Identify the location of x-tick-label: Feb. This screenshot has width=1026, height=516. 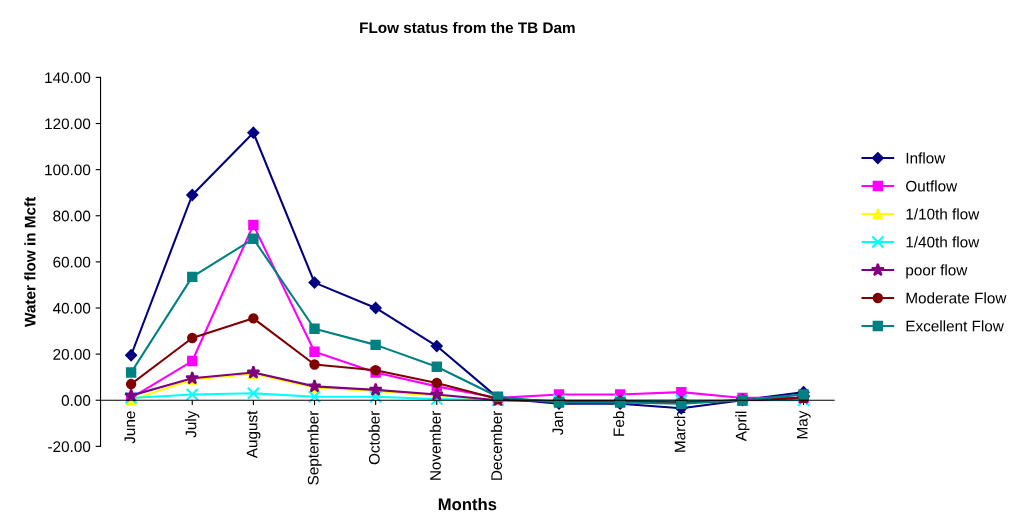
(619, 423).